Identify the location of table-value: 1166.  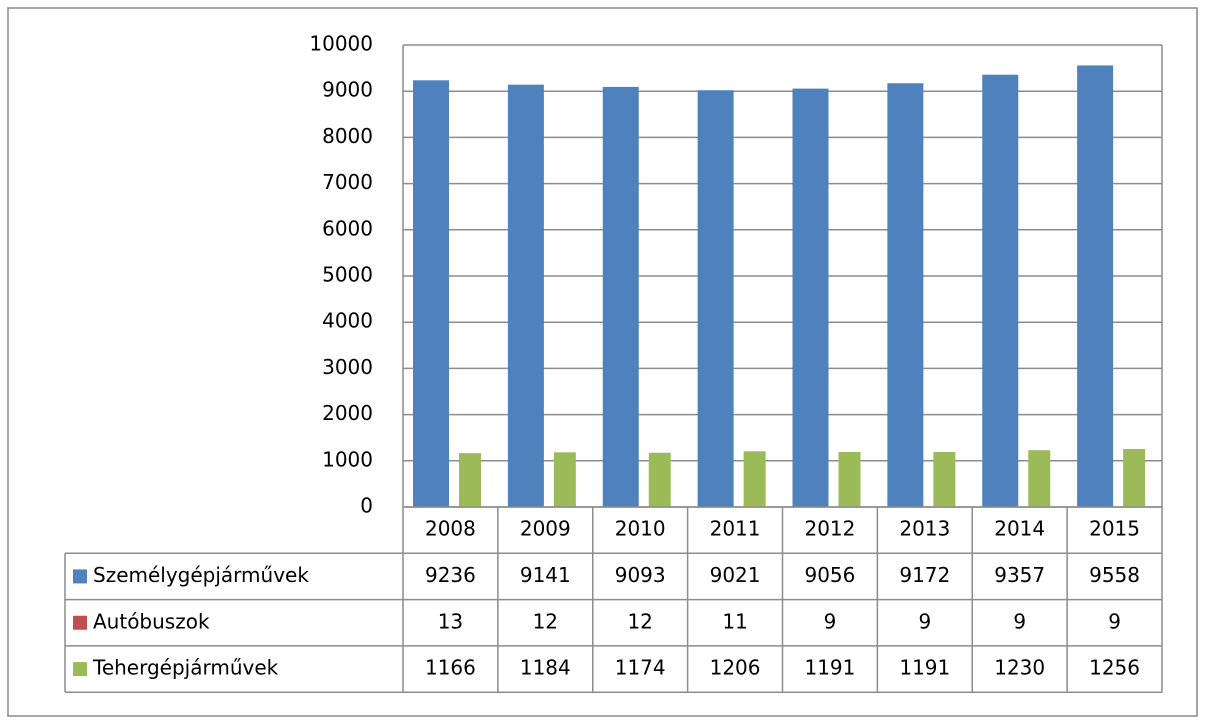
(450, 668).